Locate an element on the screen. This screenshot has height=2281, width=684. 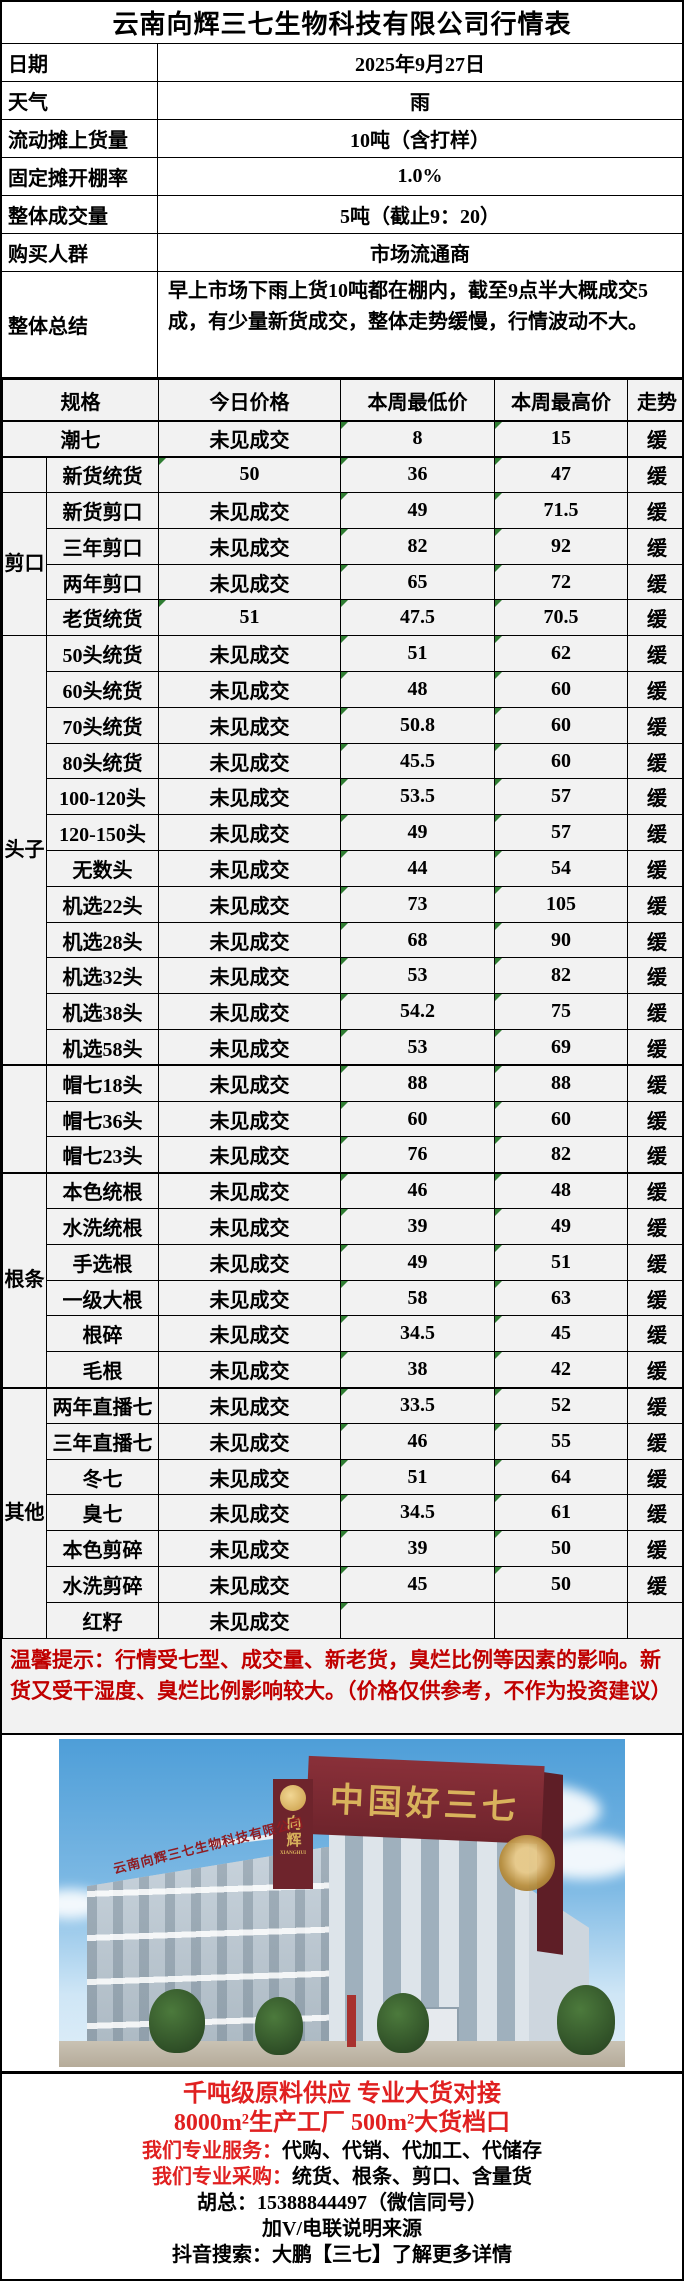
info-value: 雨 is located at coordinates (420, 101).